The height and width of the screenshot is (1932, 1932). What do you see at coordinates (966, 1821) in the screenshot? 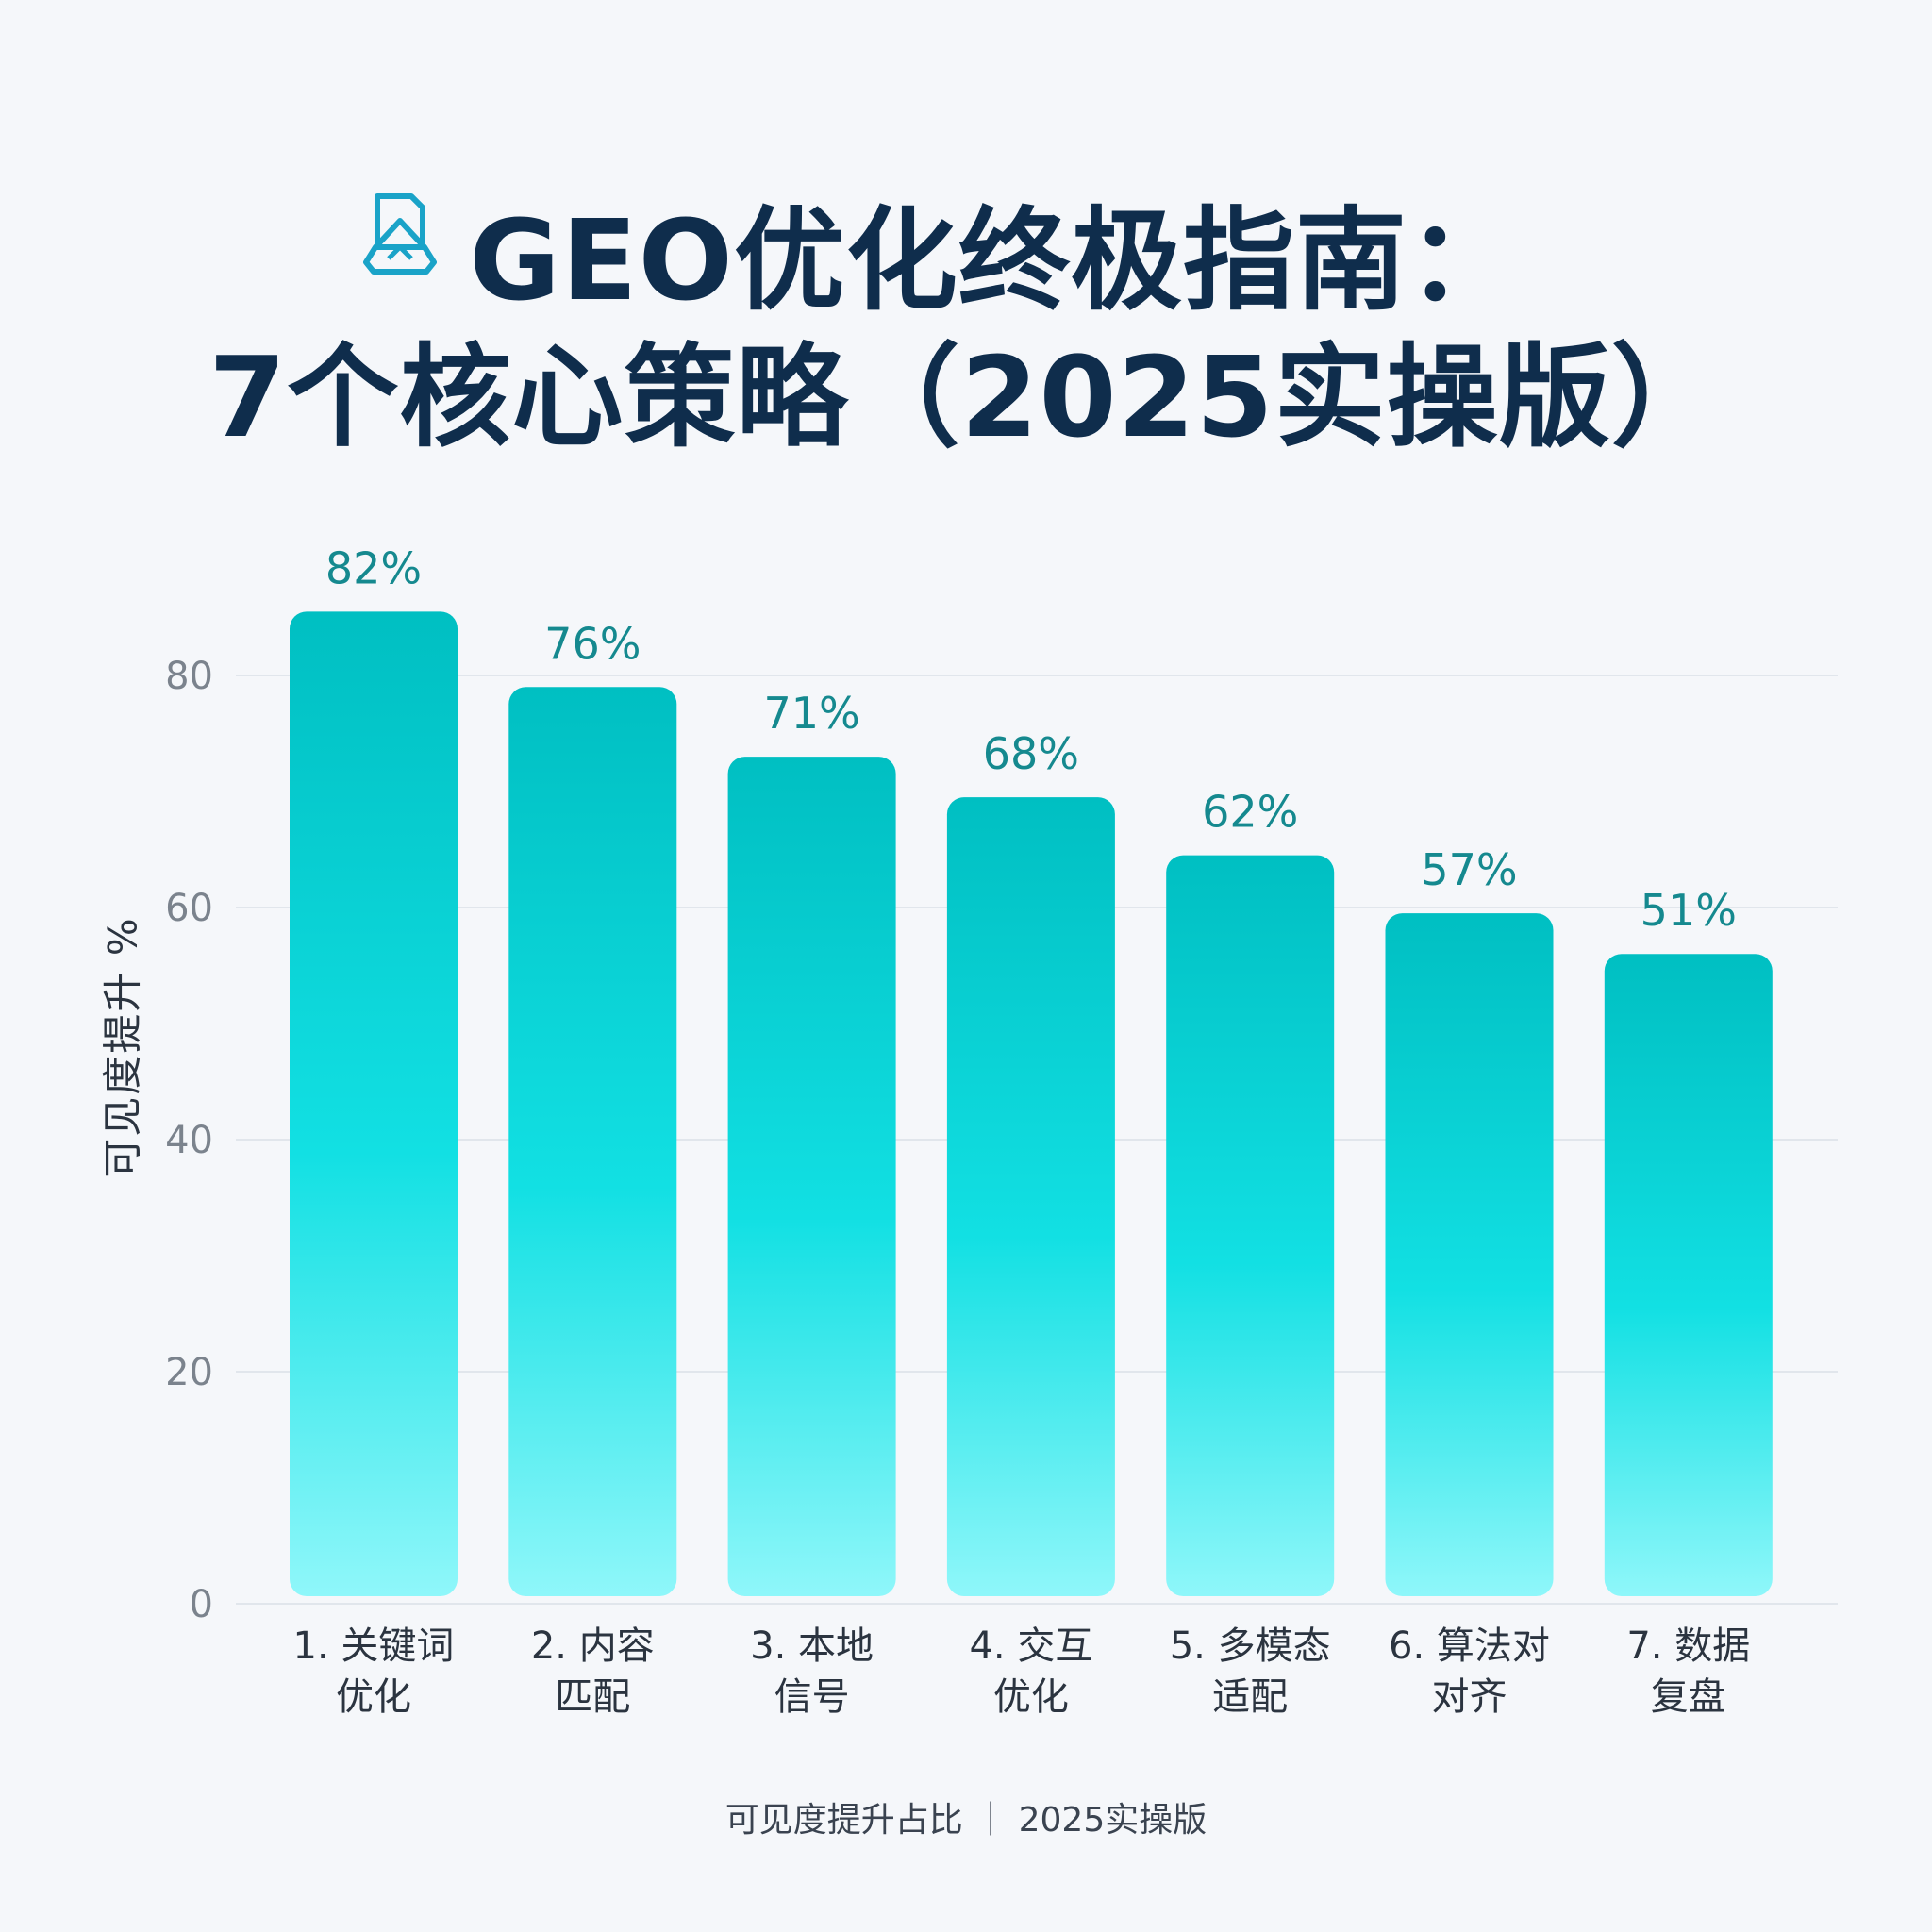
I see `footer-caption: 可见度提升占比 ｜ 2025实操版` at bounding box center [966, 1821].